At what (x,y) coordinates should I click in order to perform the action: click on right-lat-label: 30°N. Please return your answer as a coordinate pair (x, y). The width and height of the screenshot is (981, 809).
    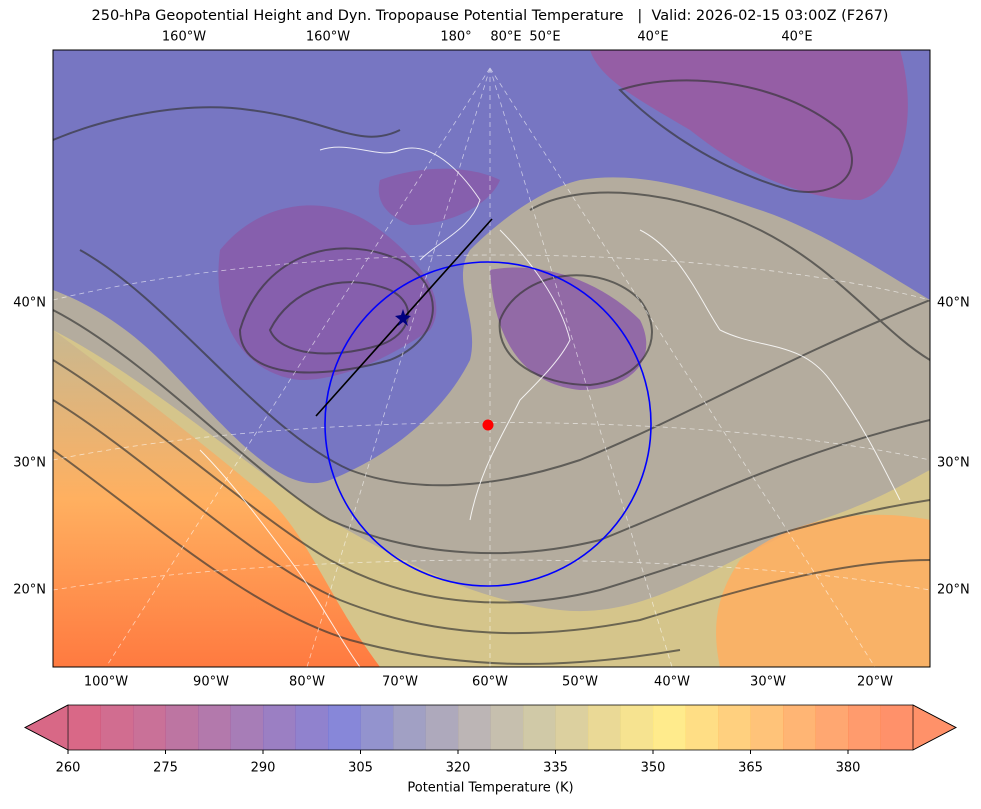
    Looking at the image, I should click on (953, 463).